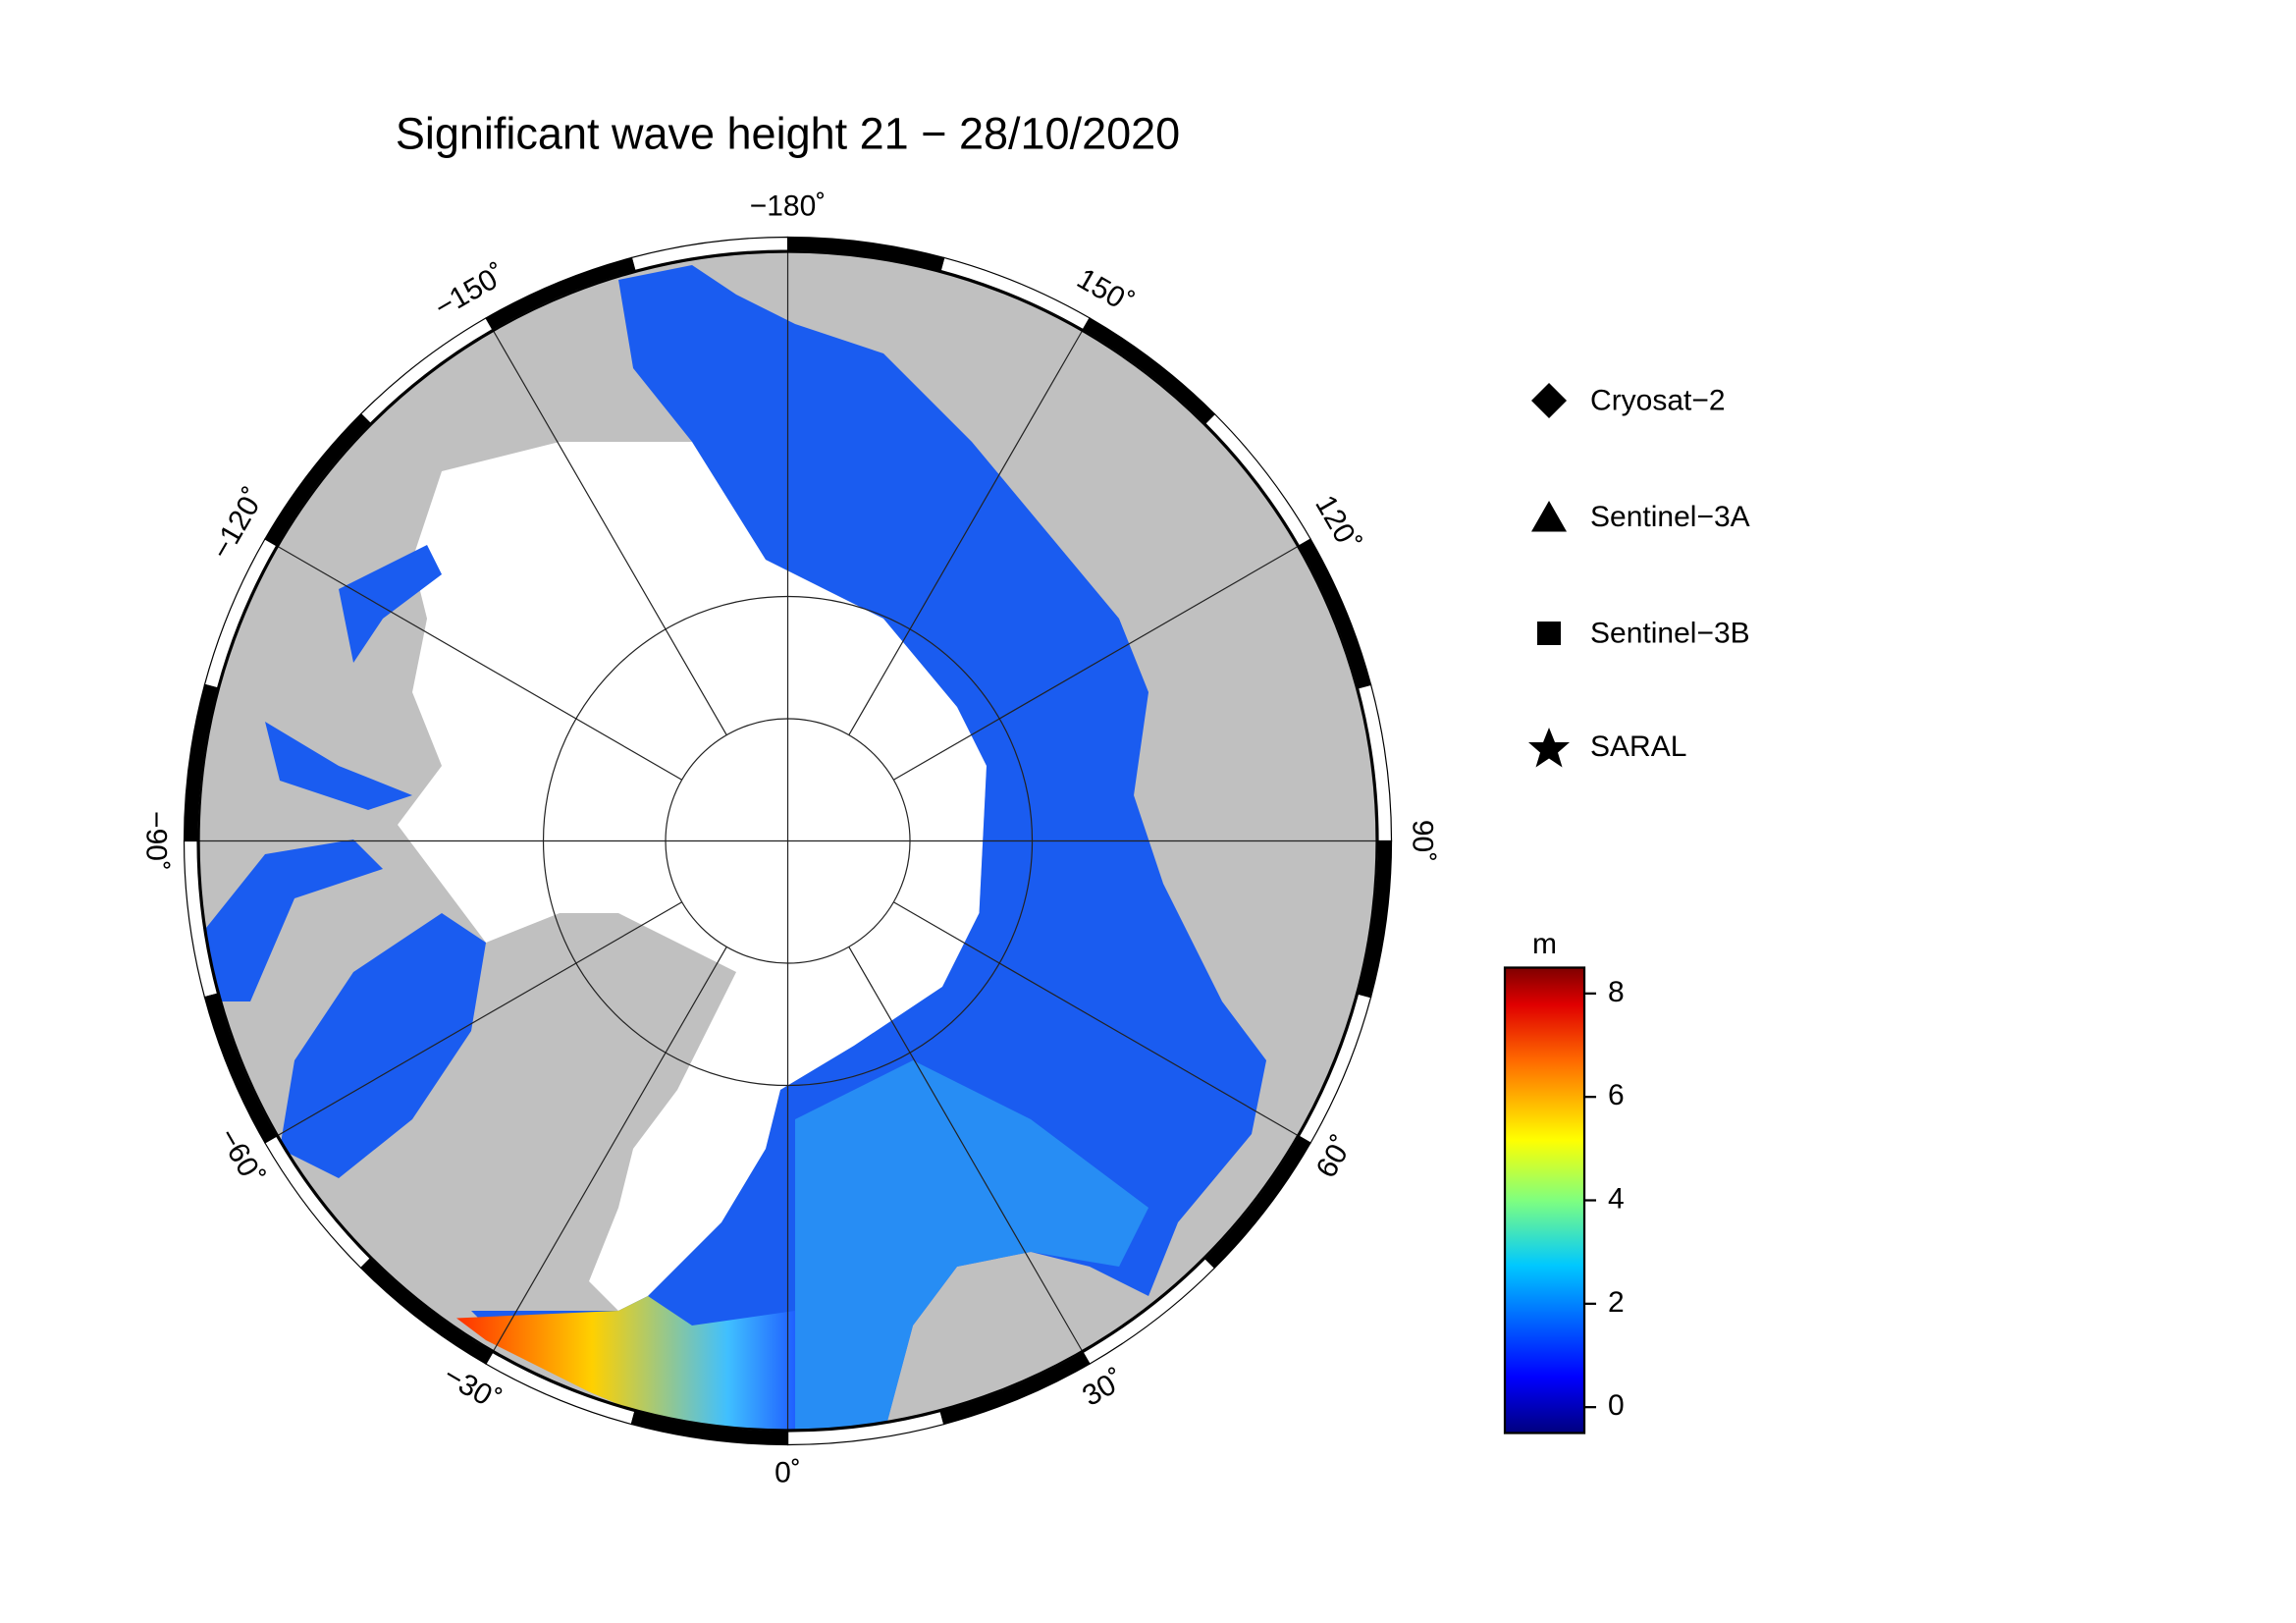 The width and height of the screenshot is (2296, 1623). What do you see at coordinates (787, 1472) in the screenshot?
I see `longitude-label: 0˚` at bounding box center [787, 1472].